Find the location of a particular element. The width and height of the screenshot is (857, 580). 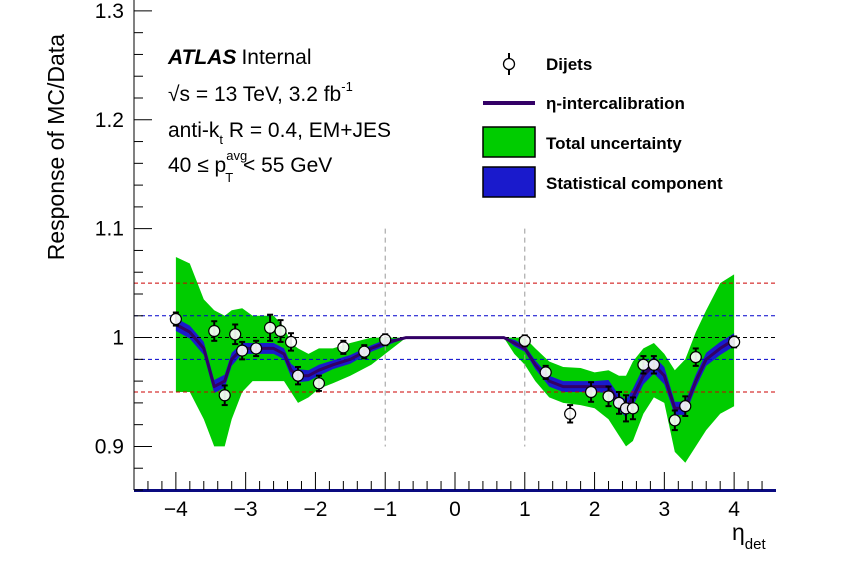

x-axis-title-sub: det is located at coordinates (756, 544).